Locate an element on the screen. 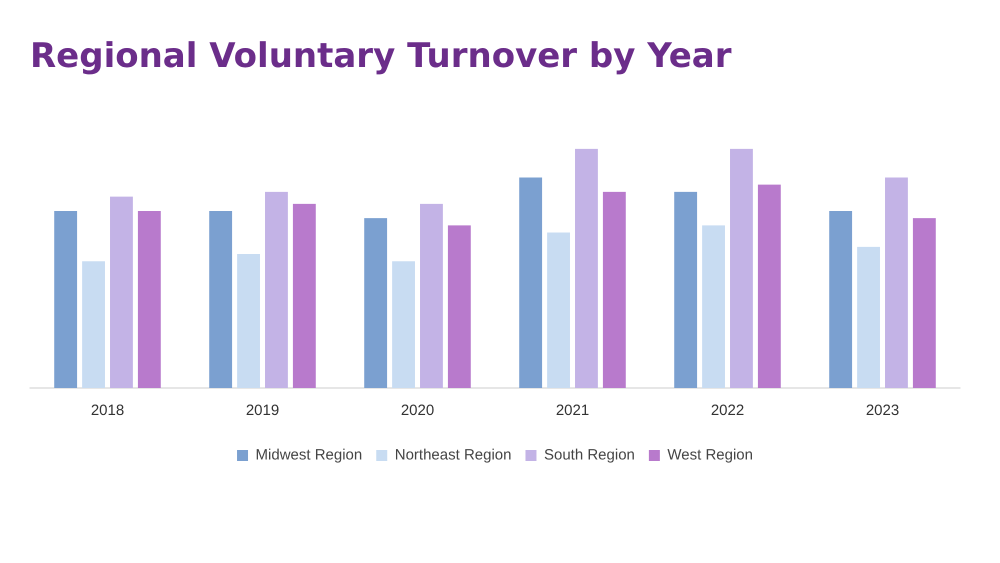 The image size is (1000, 563). legend-label: West Region is located at coordinates (710, 455).